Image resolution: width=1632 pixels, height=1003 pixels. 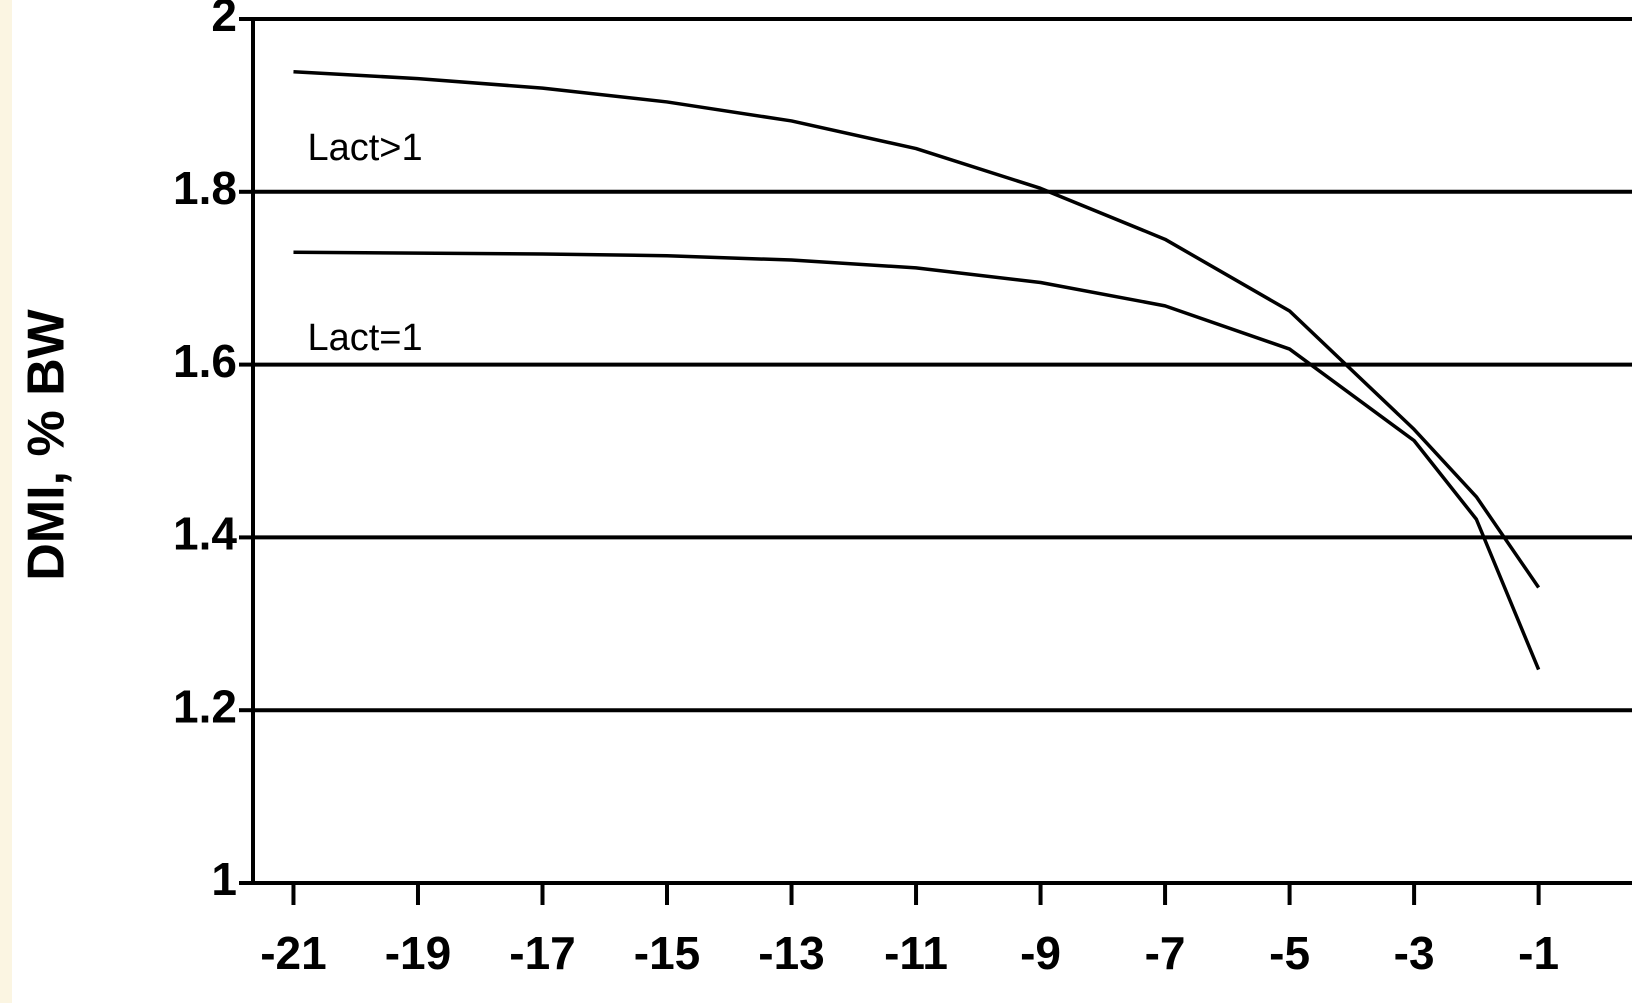 What do you see at coordinates (6, 501) in the screenshot?
I see `side-strip` at bounding box center [6, 501].